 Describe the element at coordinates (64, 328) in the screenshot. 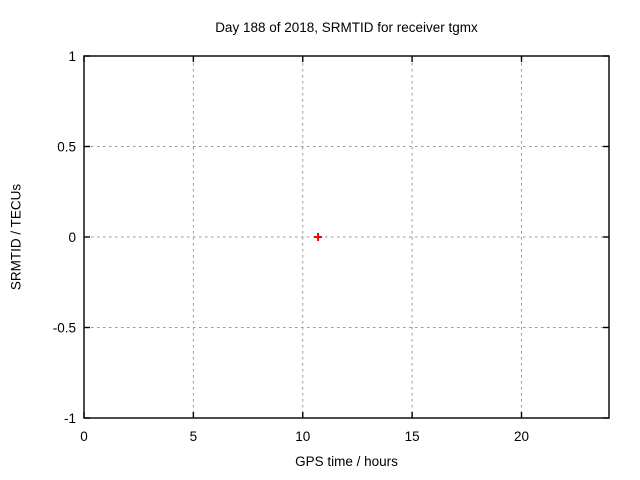

I see `y-tick-label: -0.5` at that location.